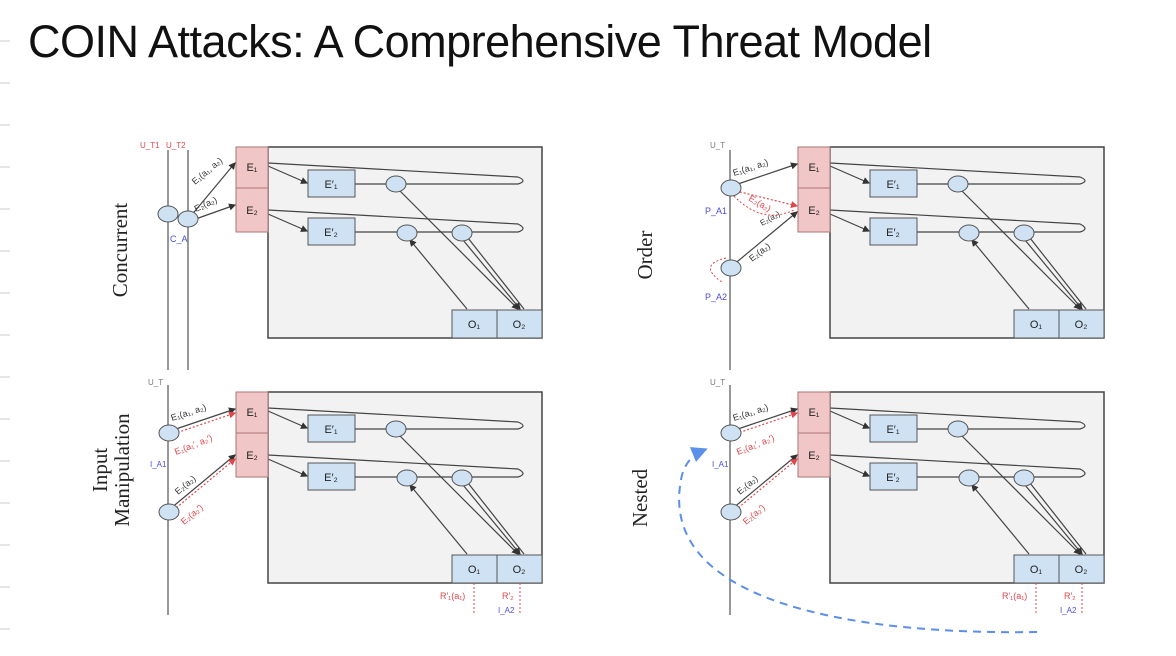  I want to click on ecall-label-e1: E₁, so click(813, 168).